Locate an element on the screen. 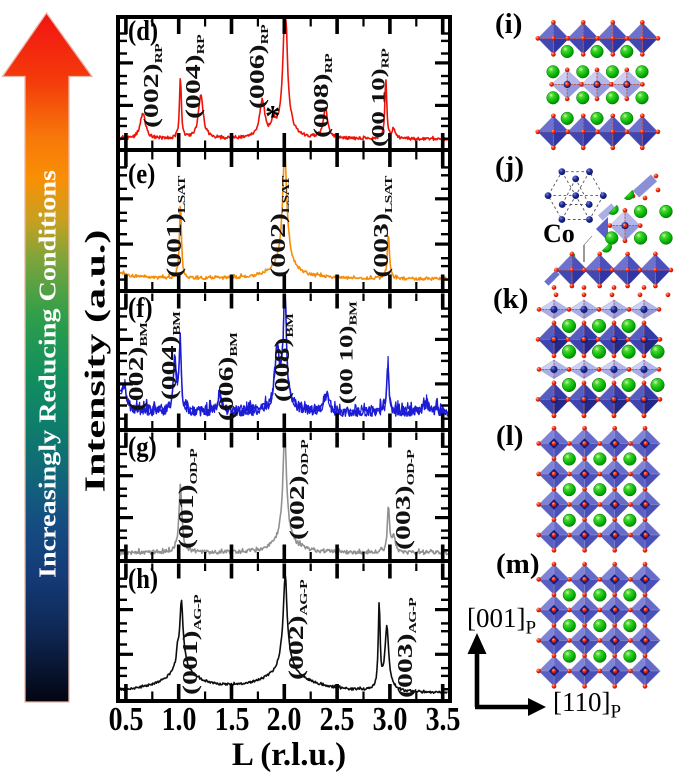  svg-text:Increasingly Reducing Conditio: Increasingly Reducing Conditions is located at coordinates (47, 374).